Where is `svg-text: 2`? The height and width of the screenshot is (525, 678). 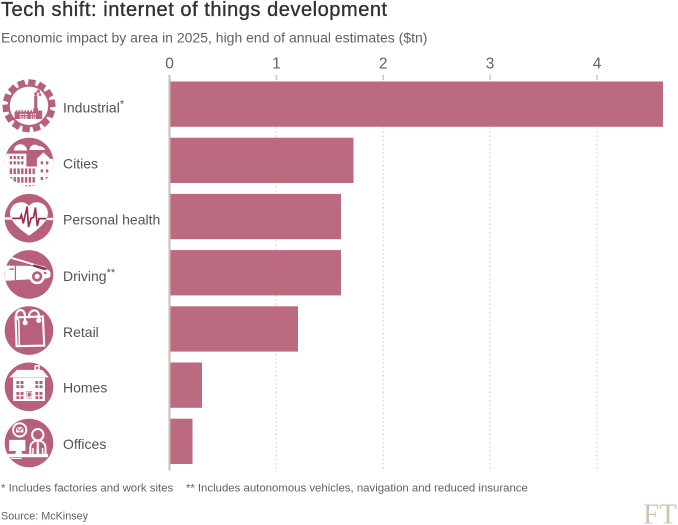 svg-text: 2 is located at coordinates (383, 64).